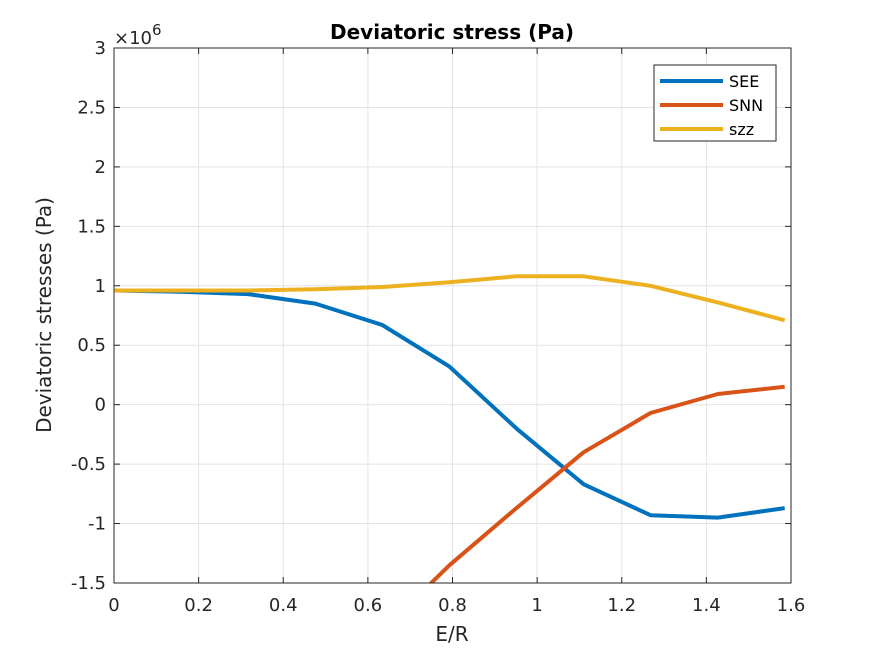 This screenshot has height=656, width=875. I want to click on y-tick-label: 2.5, so click(91, 107).